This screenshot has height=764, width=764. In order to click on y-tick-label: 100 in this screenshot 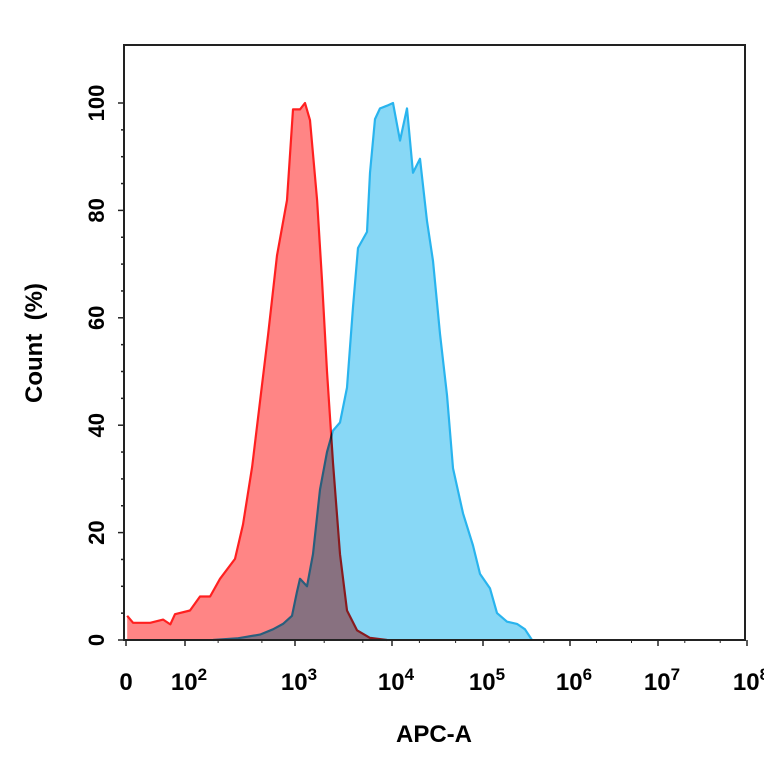, I will do `click(96, 103)`.